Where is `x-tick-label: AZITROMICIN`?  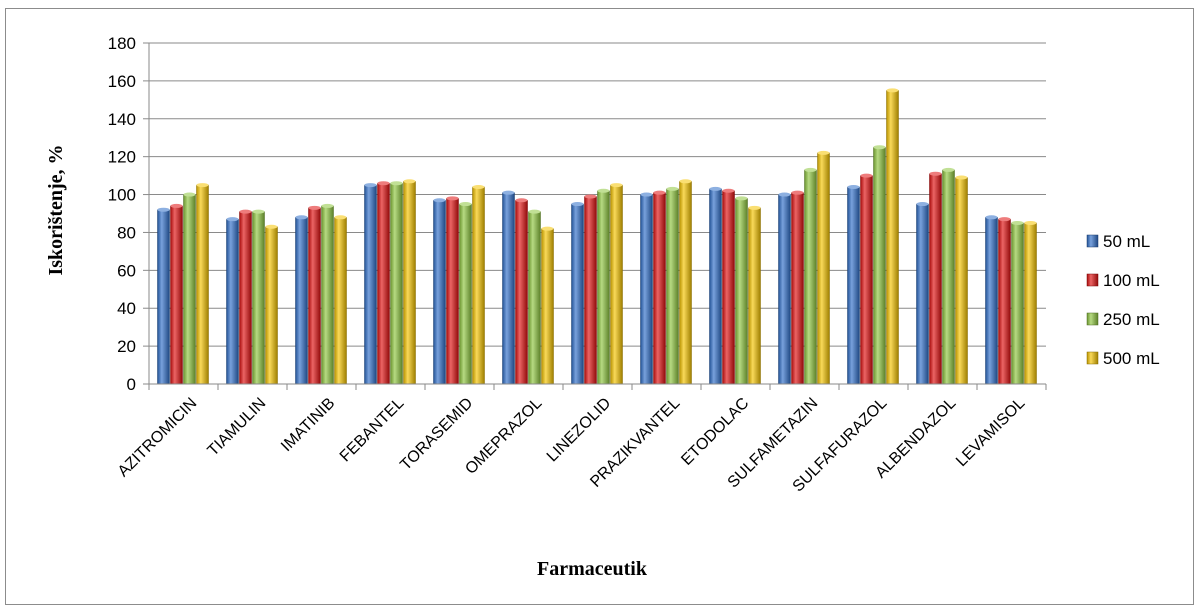 x-tick-label: AZITROMICIN is located at coordinates (158, 438).